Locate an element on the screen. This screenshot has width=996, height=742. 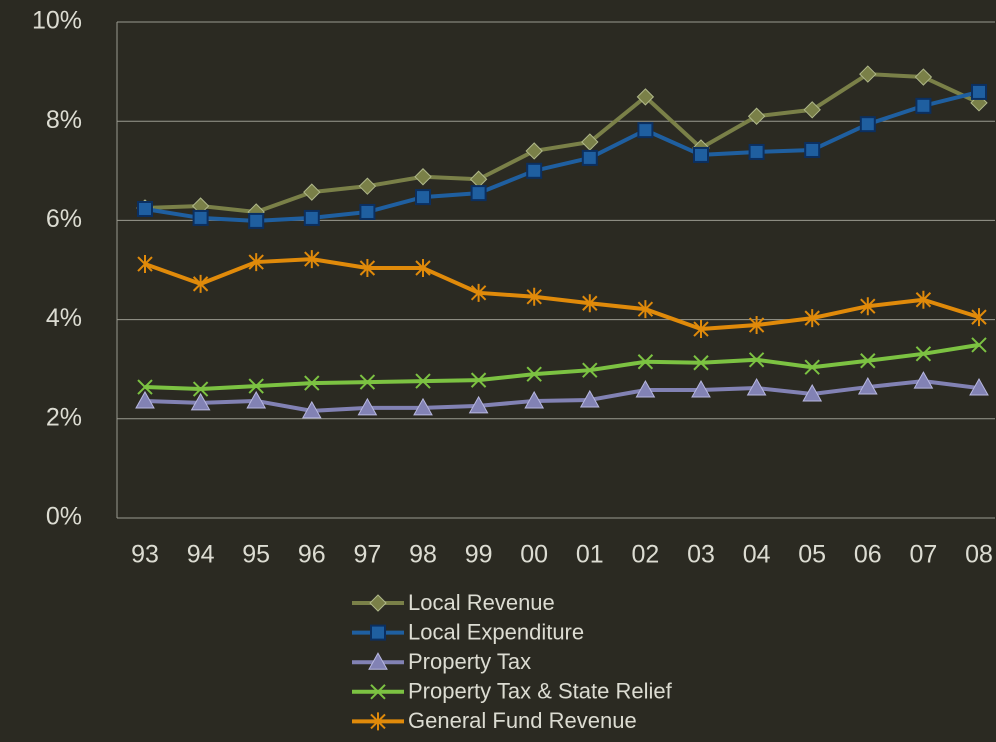
x-tick-label: 99 is located at coordinates (479, 555).